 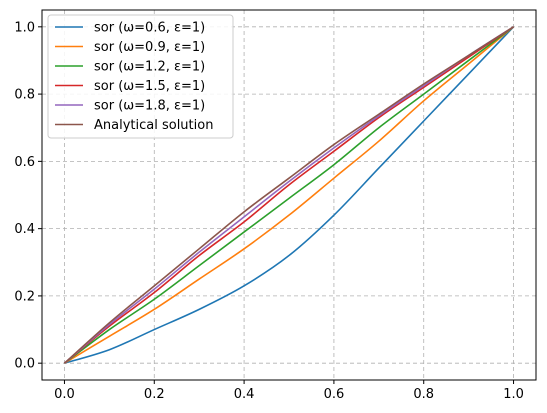 I want to click on x-tick-label: 0.4, so click(x=244, y=394).